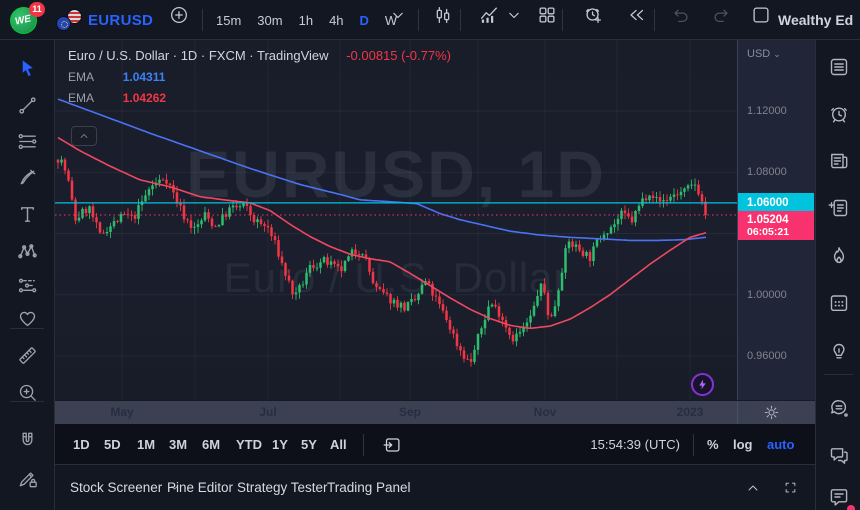  What do you see at coordinates (81, 444) in the screenshot?
I see `range-1D: 1D` at bounding box center [81, 444].